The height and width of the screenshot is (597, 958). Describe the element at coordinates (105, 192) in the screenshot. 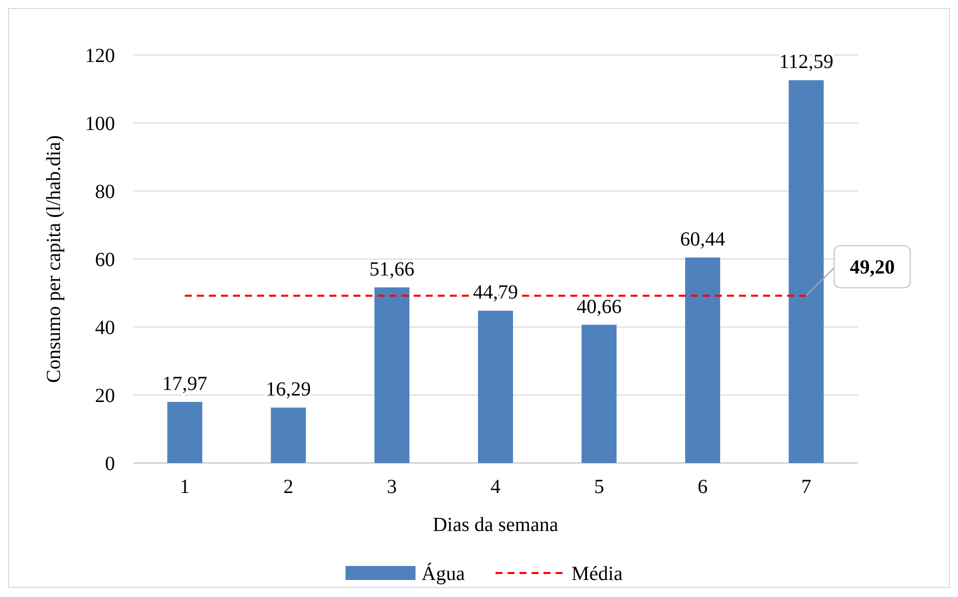

I see `y-tick-label: 80` at that location.